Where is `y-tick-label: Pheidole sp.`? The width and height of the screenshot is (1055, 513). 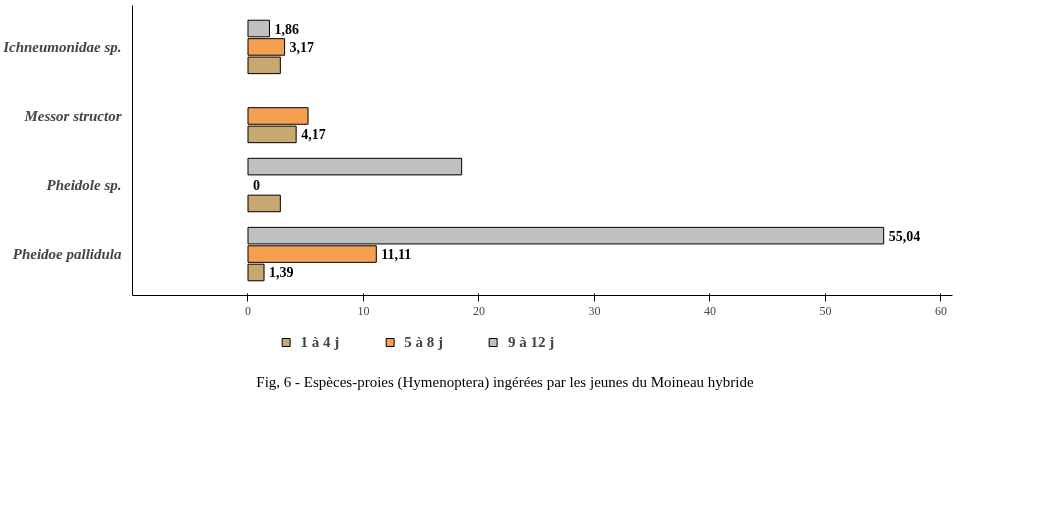
y-tick-label: Pheidole sp. is located at coordinates (84, 185).